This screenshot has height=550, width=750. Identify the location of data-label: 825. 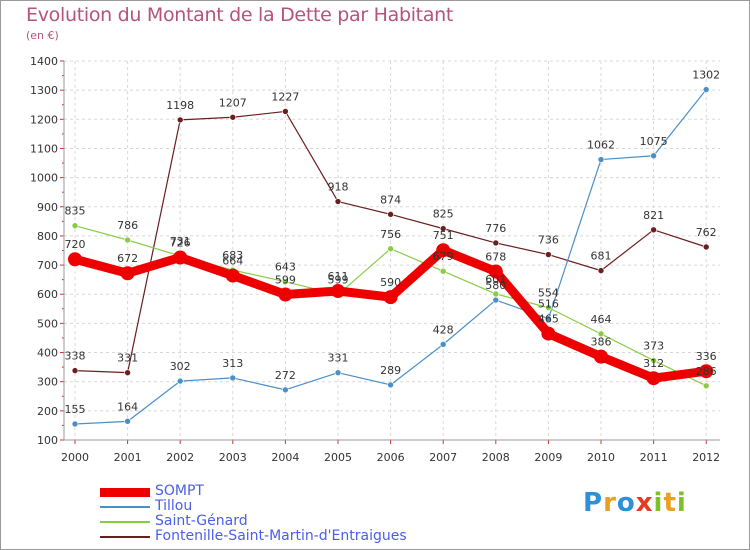
(443, 214).